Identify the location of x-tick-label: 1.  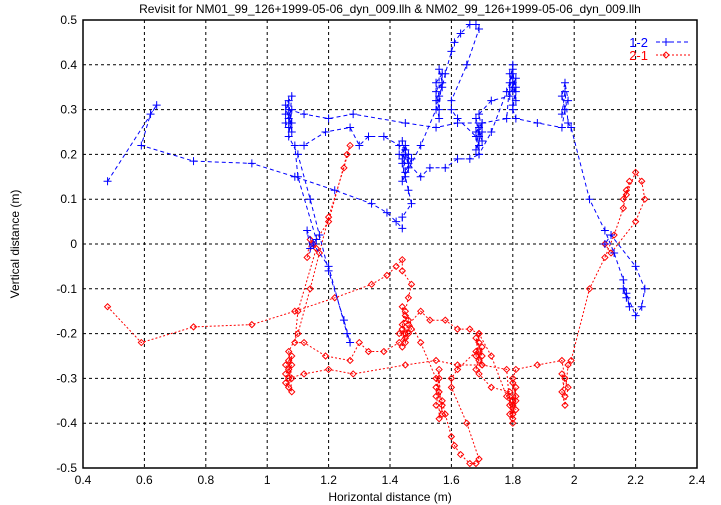
(267, 480).